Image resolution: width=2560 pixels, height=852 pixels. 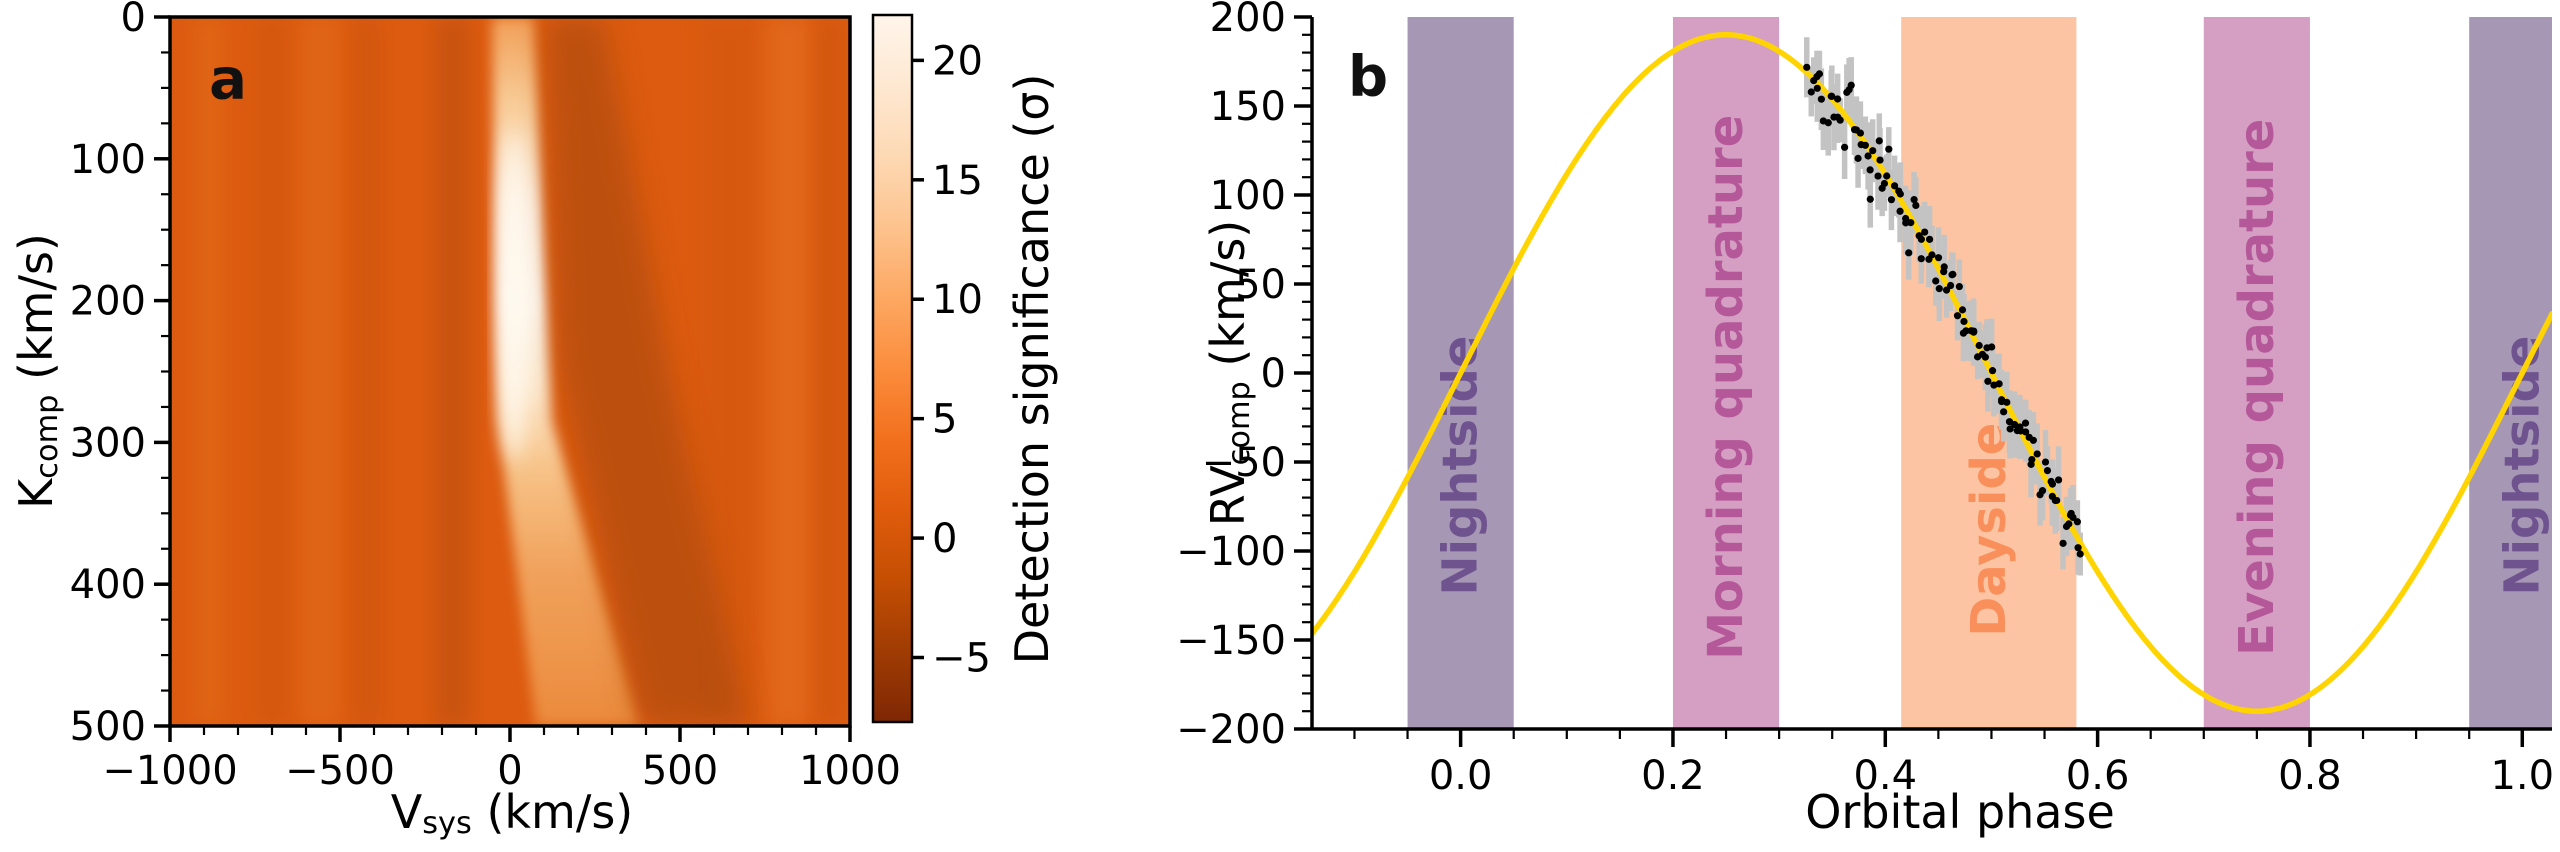 What do you see at coordinates (108, 585) in the screenshot?
I see `y-tick-label: 400` at bounding box center [108, 585].